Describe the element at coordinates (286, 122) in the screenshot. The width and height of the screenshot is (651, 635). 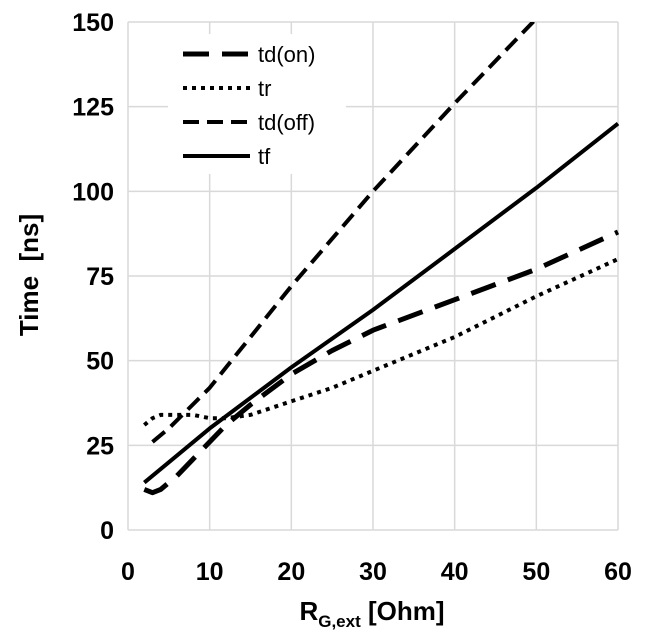
I see `legend-label: td(off)` at that location.